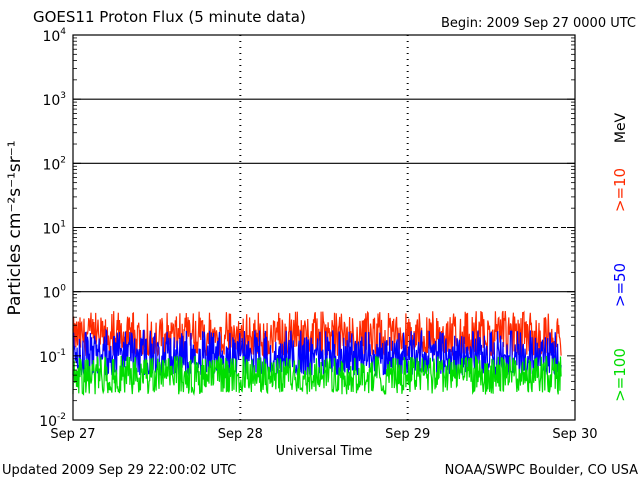 The height and width of the screenshot is (484, 640). What do you see at coordinates (52, 357) in the screenshot?
I see `y-tick-label: 10⁻¹` at bounding box center [52, 357].